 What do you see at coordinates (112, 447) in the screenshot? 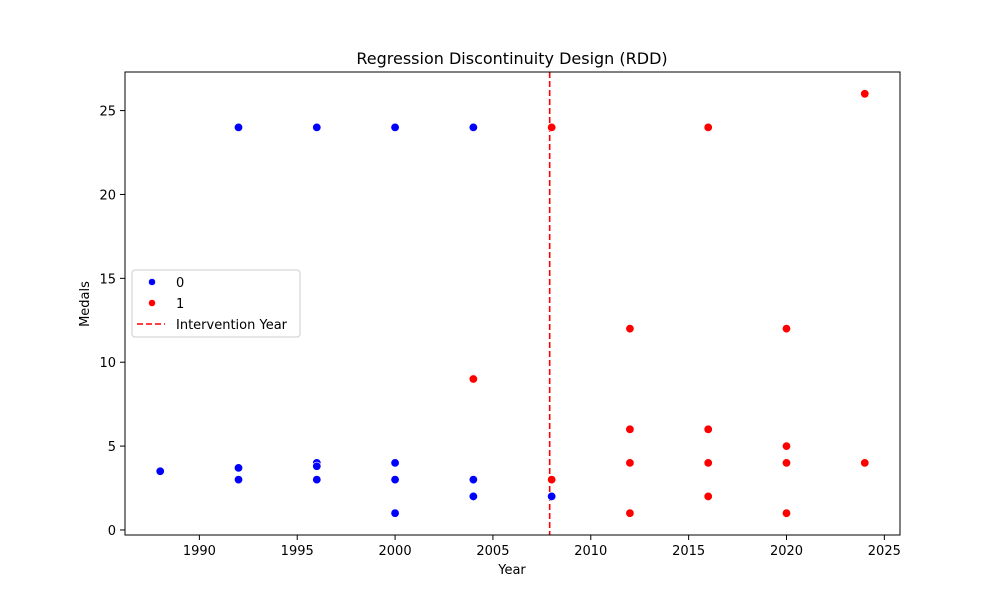
I see `y-tick-label: 5` at bounding box center [112, 447].